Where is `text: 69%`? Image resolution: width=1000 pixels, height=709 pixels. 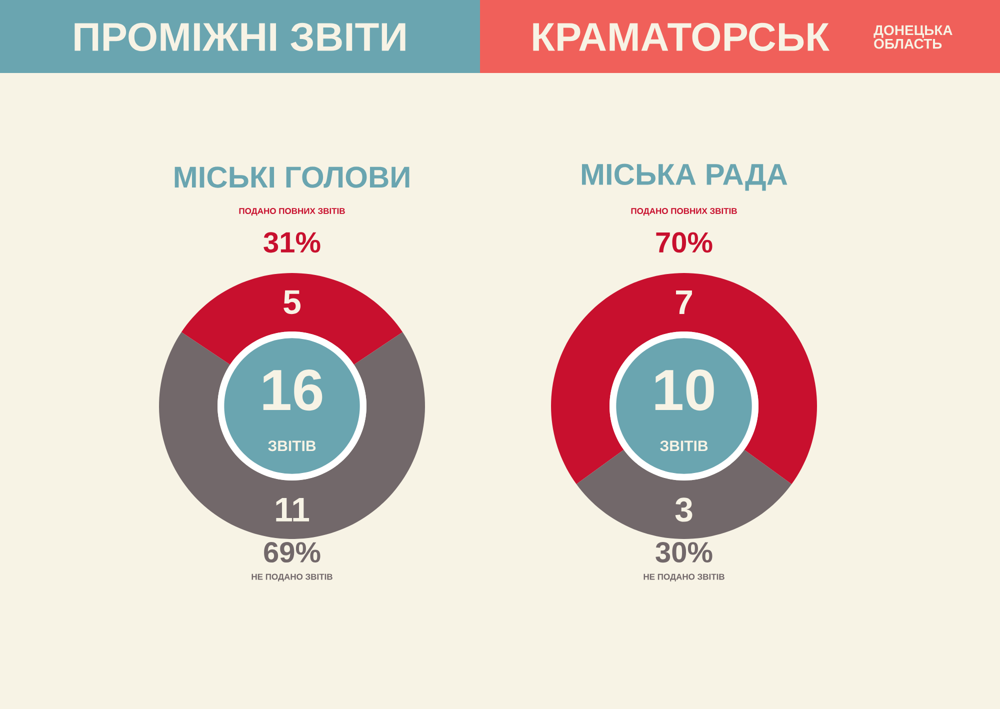
text: 69% is located at coordinates (292, 552).